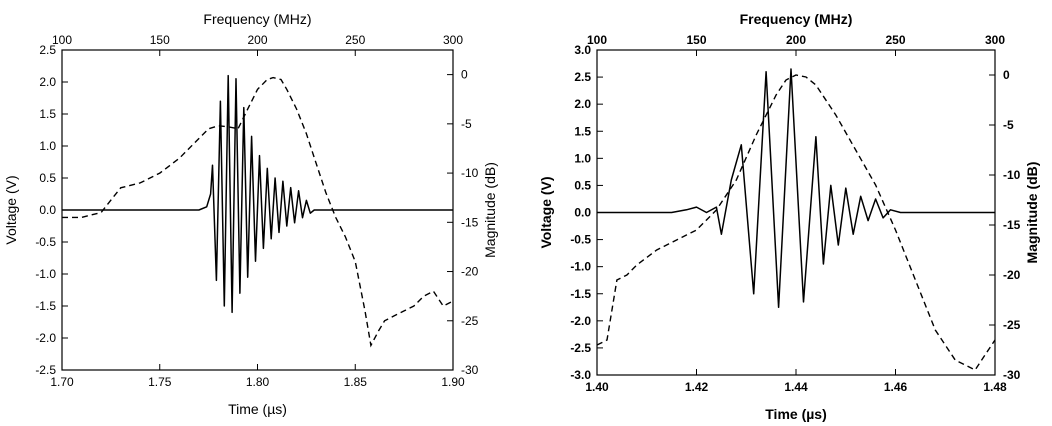 This screenshot has height=426, width=1052. What do you see at coordinates (62, 382) in the screenshot?
I see `x-tick-label: 1.70` at bounding box center [62, 382].